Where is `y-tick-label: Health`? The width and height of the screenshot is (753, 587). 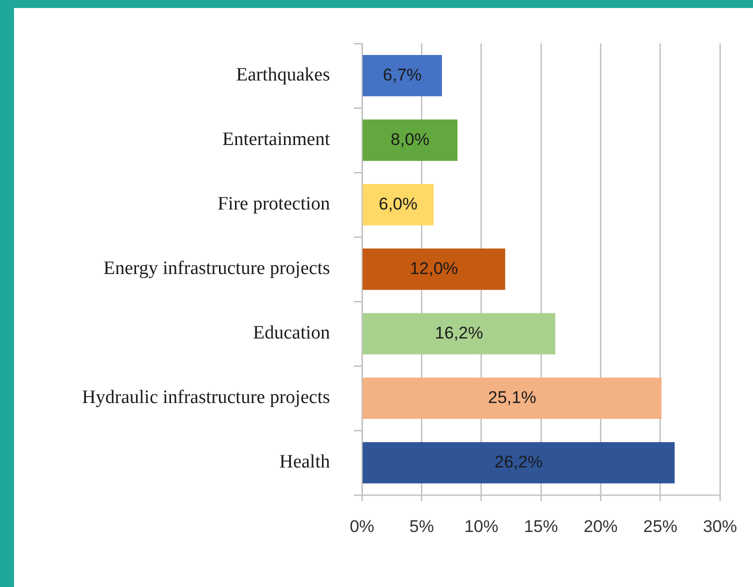
y-tick-label: Health is located at coordinates (304, 462).